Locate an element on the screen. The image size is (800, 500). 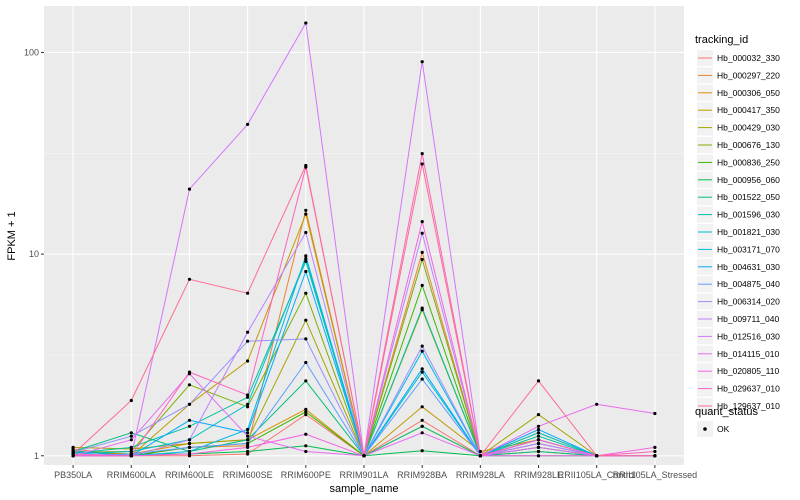
legend-label: Hb_020805_110 is located at coordinates (748, 371).